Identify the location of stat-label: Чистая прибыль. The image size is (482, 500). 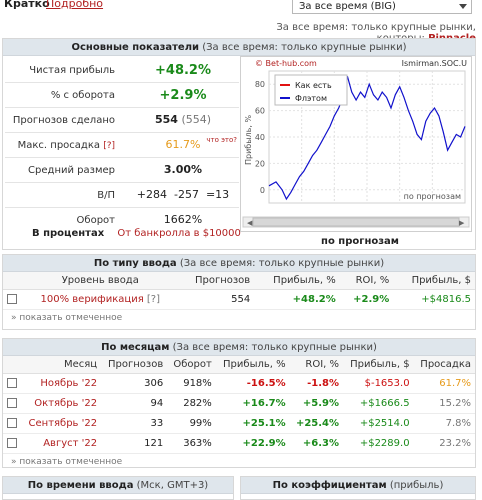
(72, 70).